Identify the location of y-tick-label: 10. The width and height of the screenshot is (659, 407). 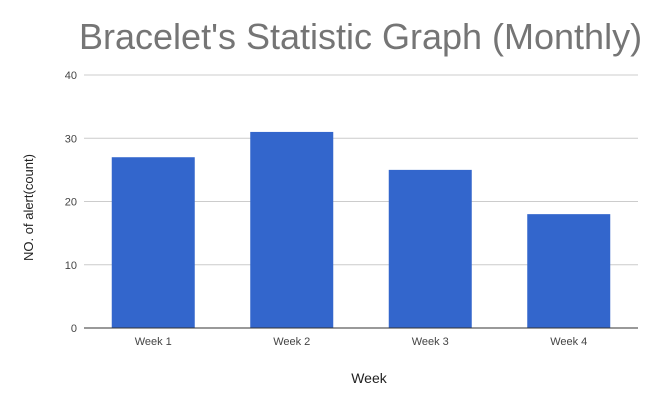
(71, 266).